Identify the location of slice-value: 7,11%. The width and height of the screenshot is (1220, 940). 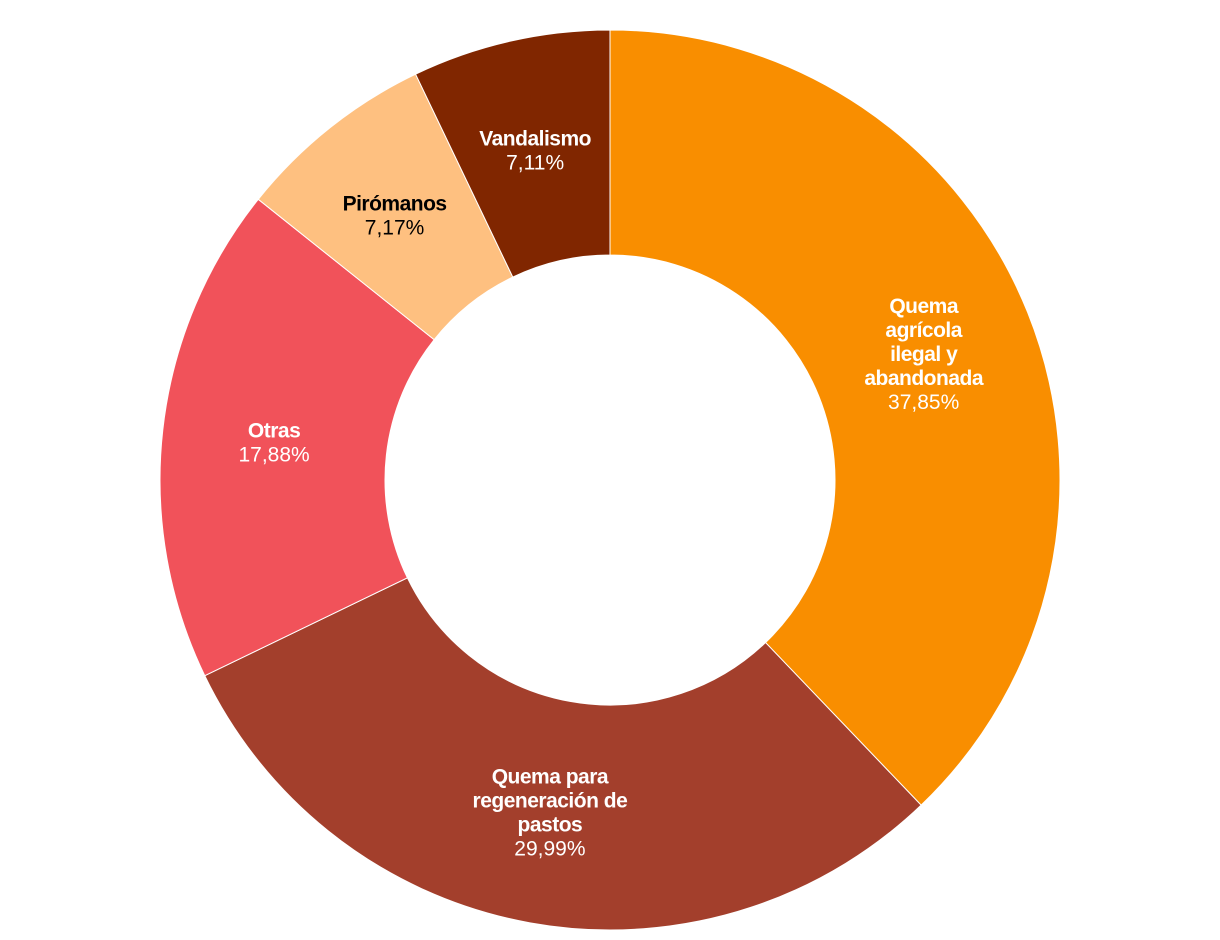
(535, 162).